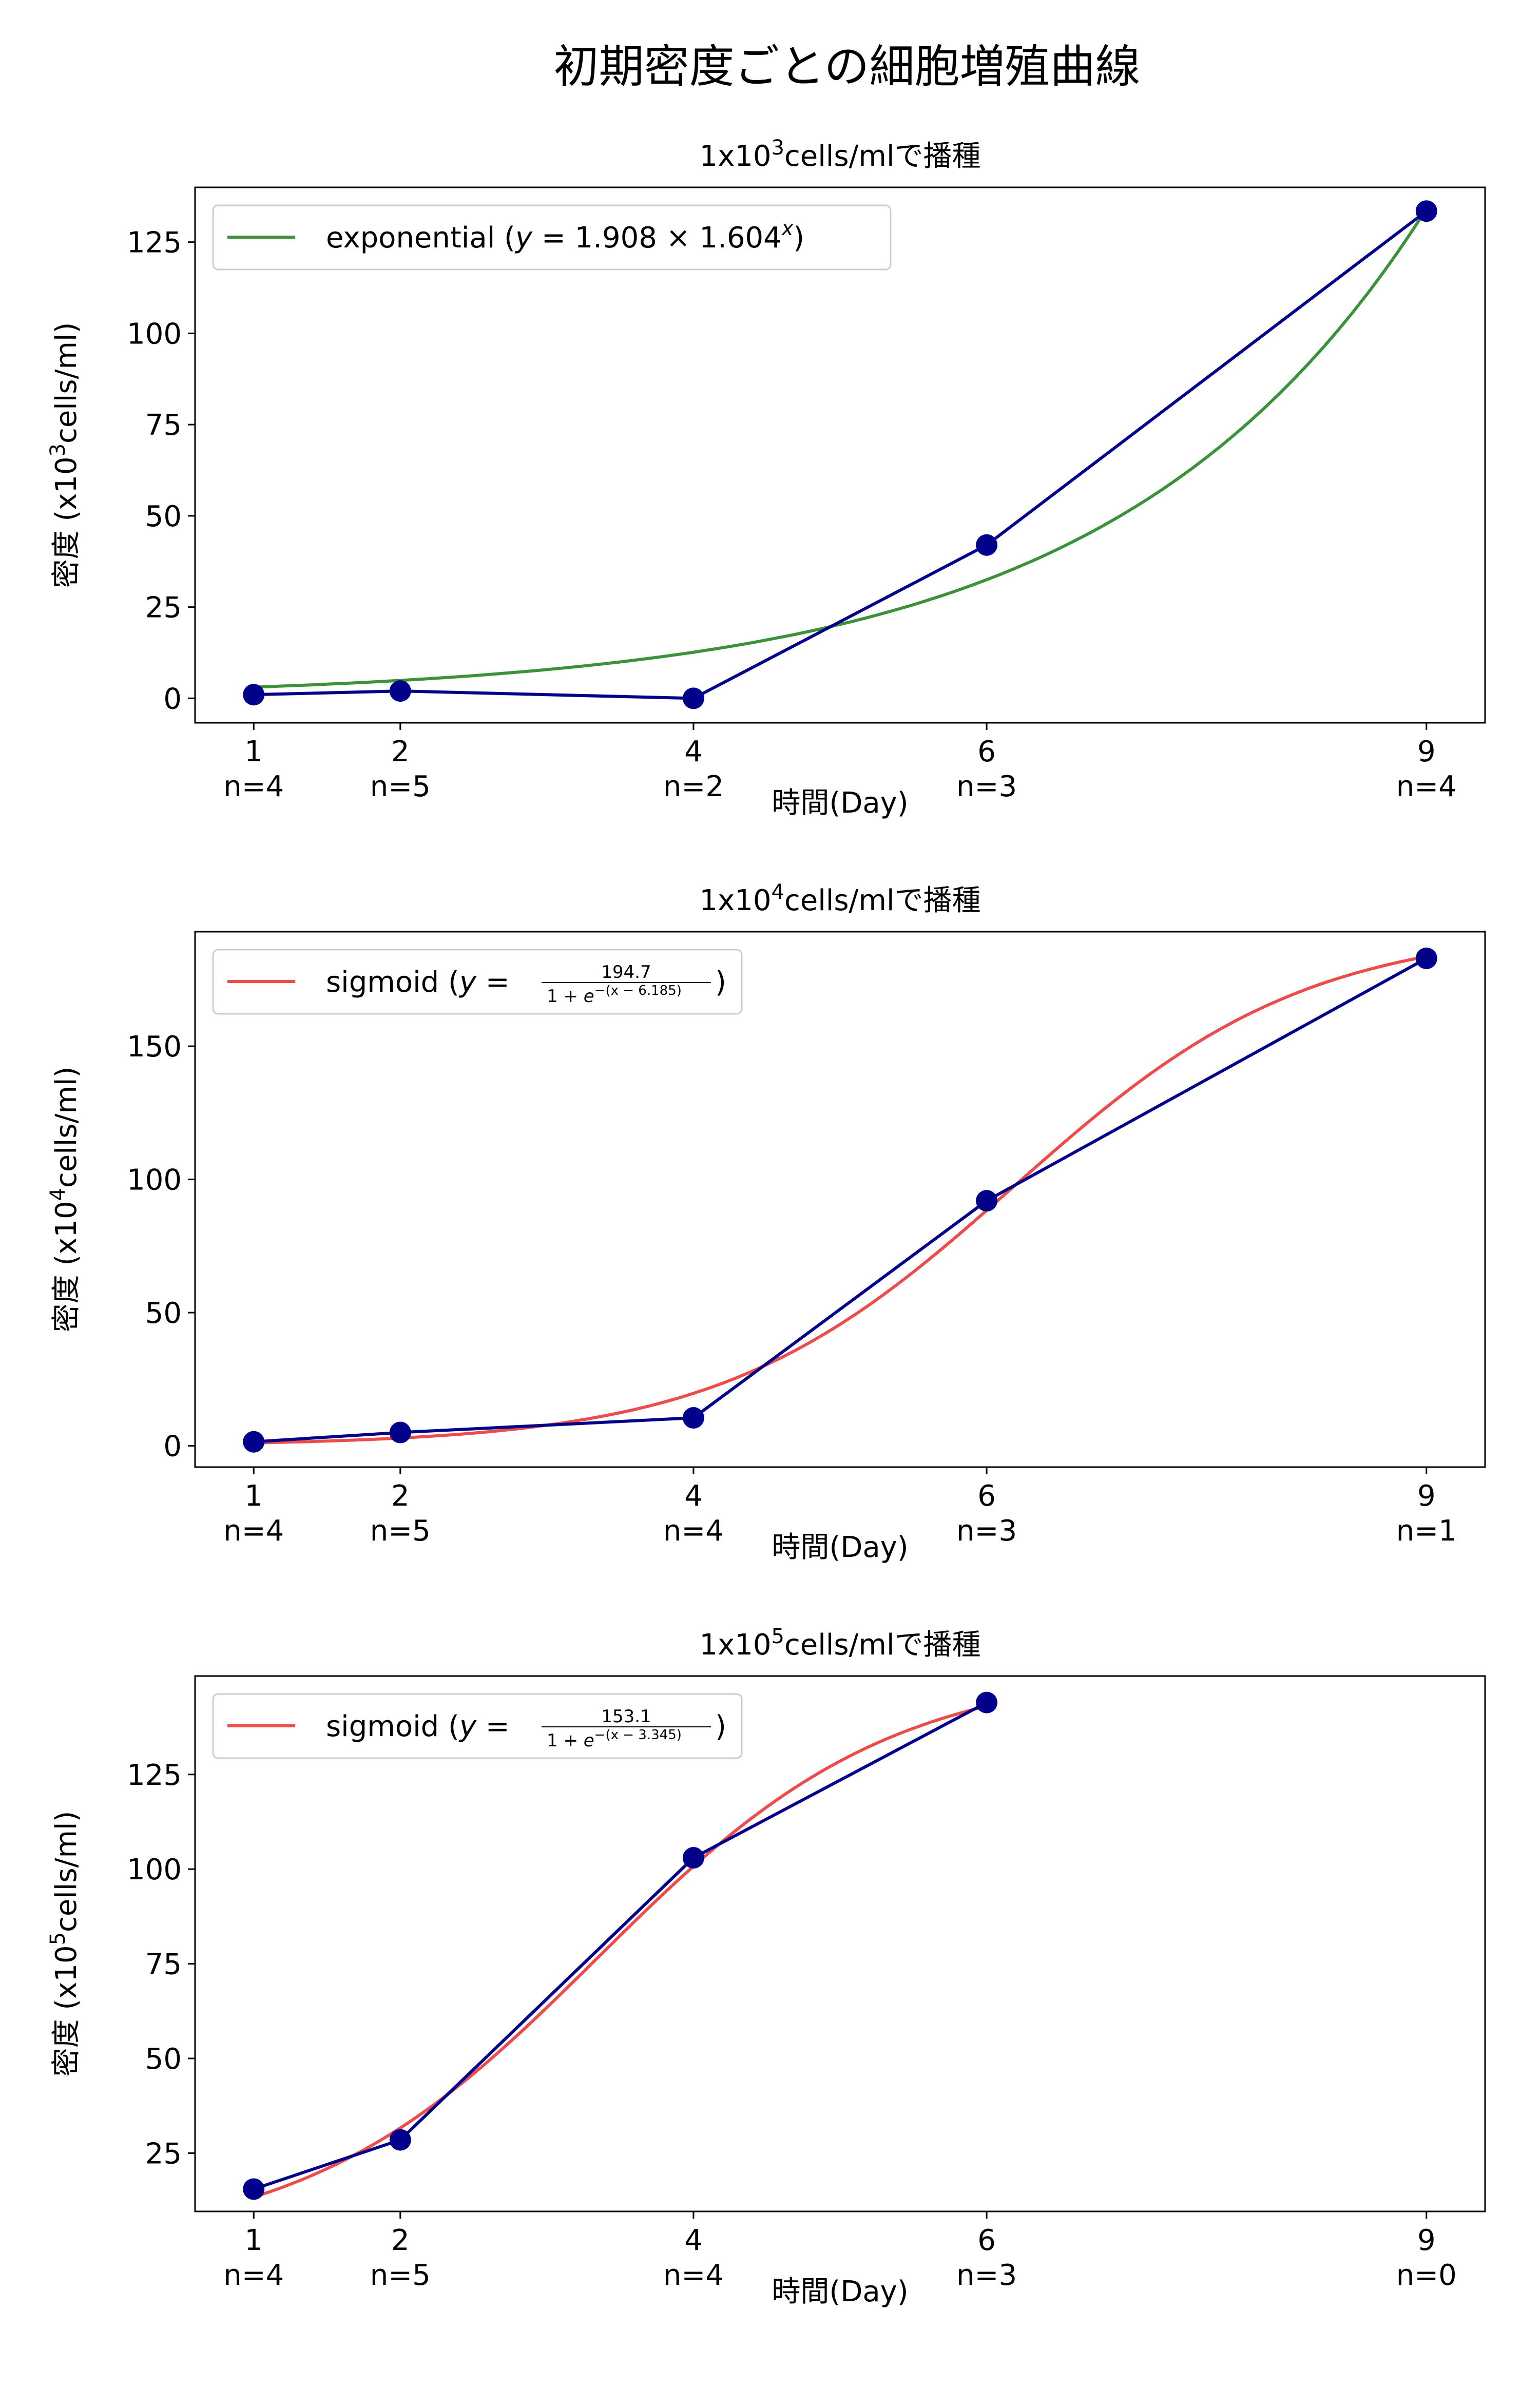 The image size is (1540, 2387). Describe the element at coordinates (1426, 2275) in the screenshot. I see `sample-count-label: n=0` at that location.